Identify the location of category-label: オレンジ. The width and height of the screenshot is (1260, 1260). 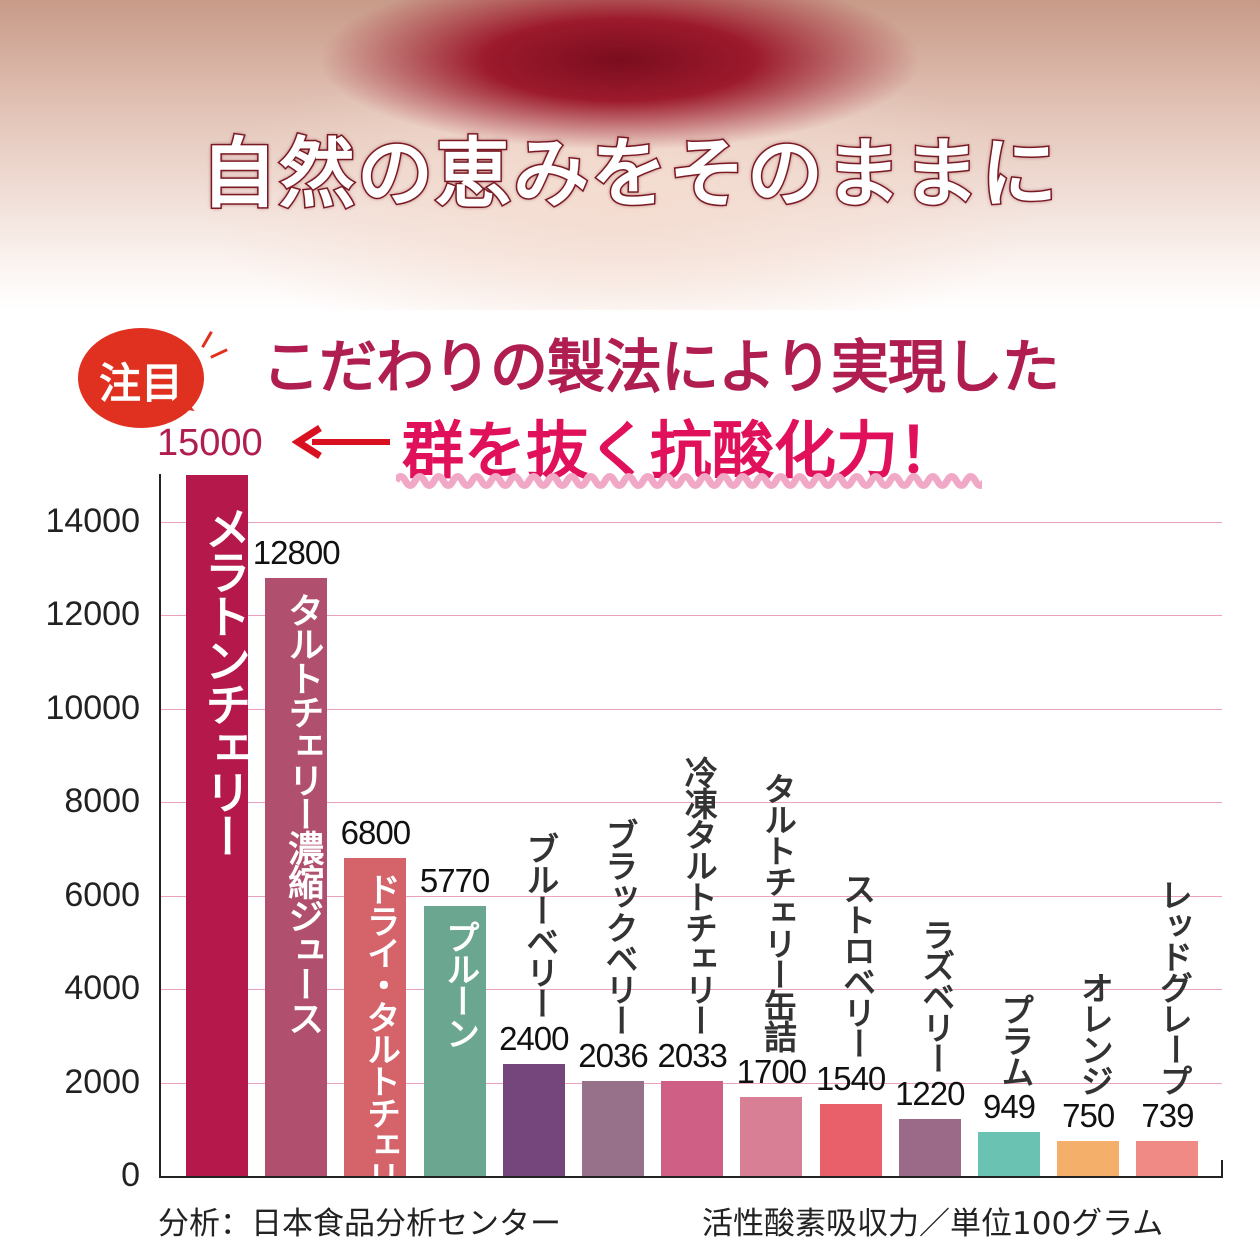
(1095, 1032).